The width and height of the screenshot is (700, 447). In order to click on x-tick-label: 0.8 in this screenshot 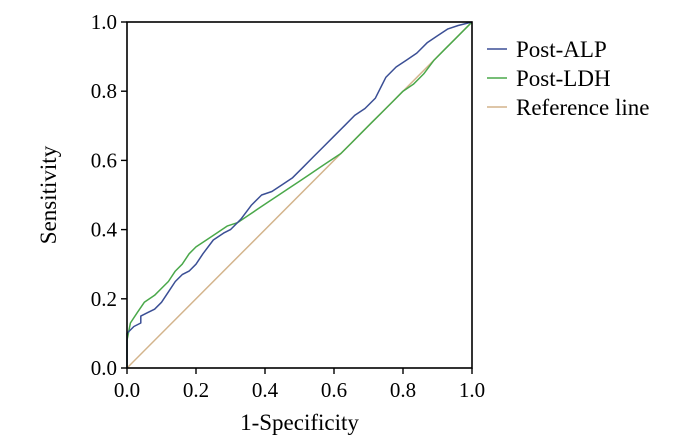, I will do `click(403, 390)`.